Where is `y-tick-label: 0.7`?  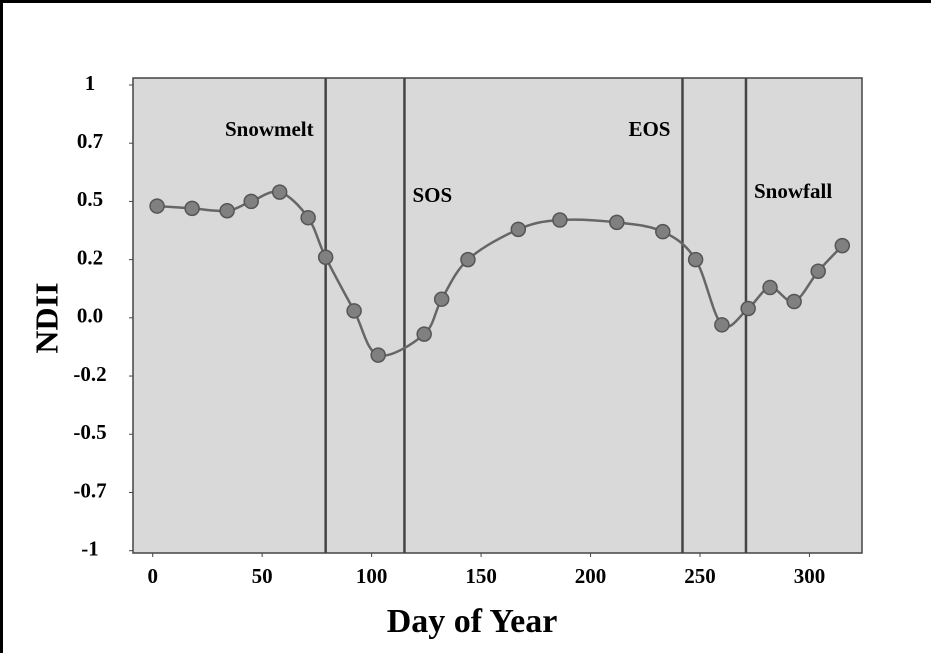 y-tick-label: 0.7 is located at coordinates (90, 141).